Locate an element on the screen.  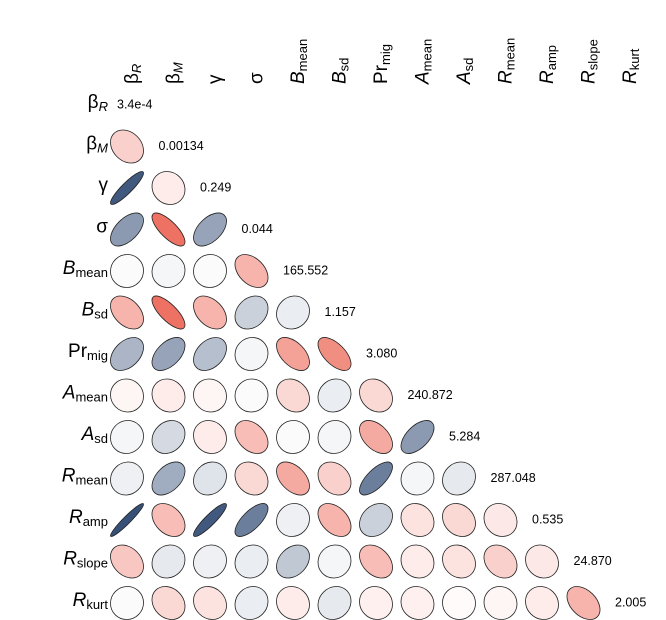
label-main: γ is located at coordinates (104, 185).